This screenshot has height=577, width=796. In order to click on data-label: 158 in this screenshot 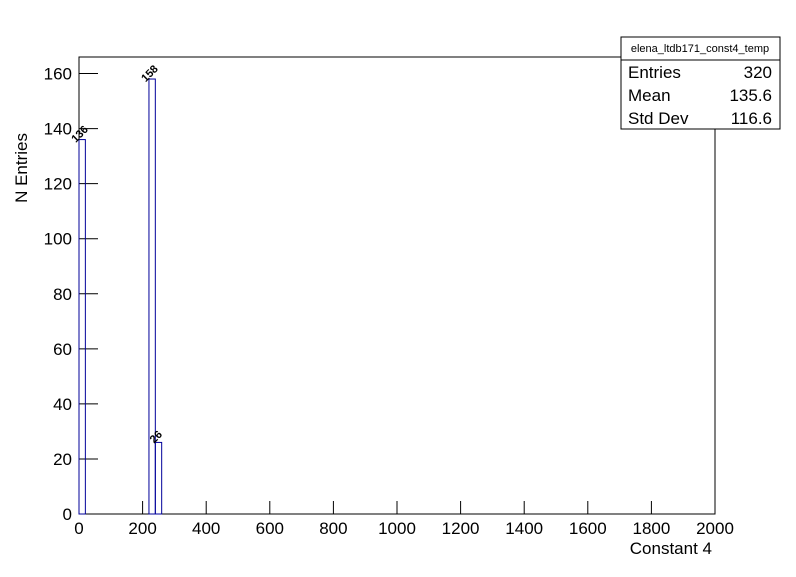, I will do `click(149, 73)`.